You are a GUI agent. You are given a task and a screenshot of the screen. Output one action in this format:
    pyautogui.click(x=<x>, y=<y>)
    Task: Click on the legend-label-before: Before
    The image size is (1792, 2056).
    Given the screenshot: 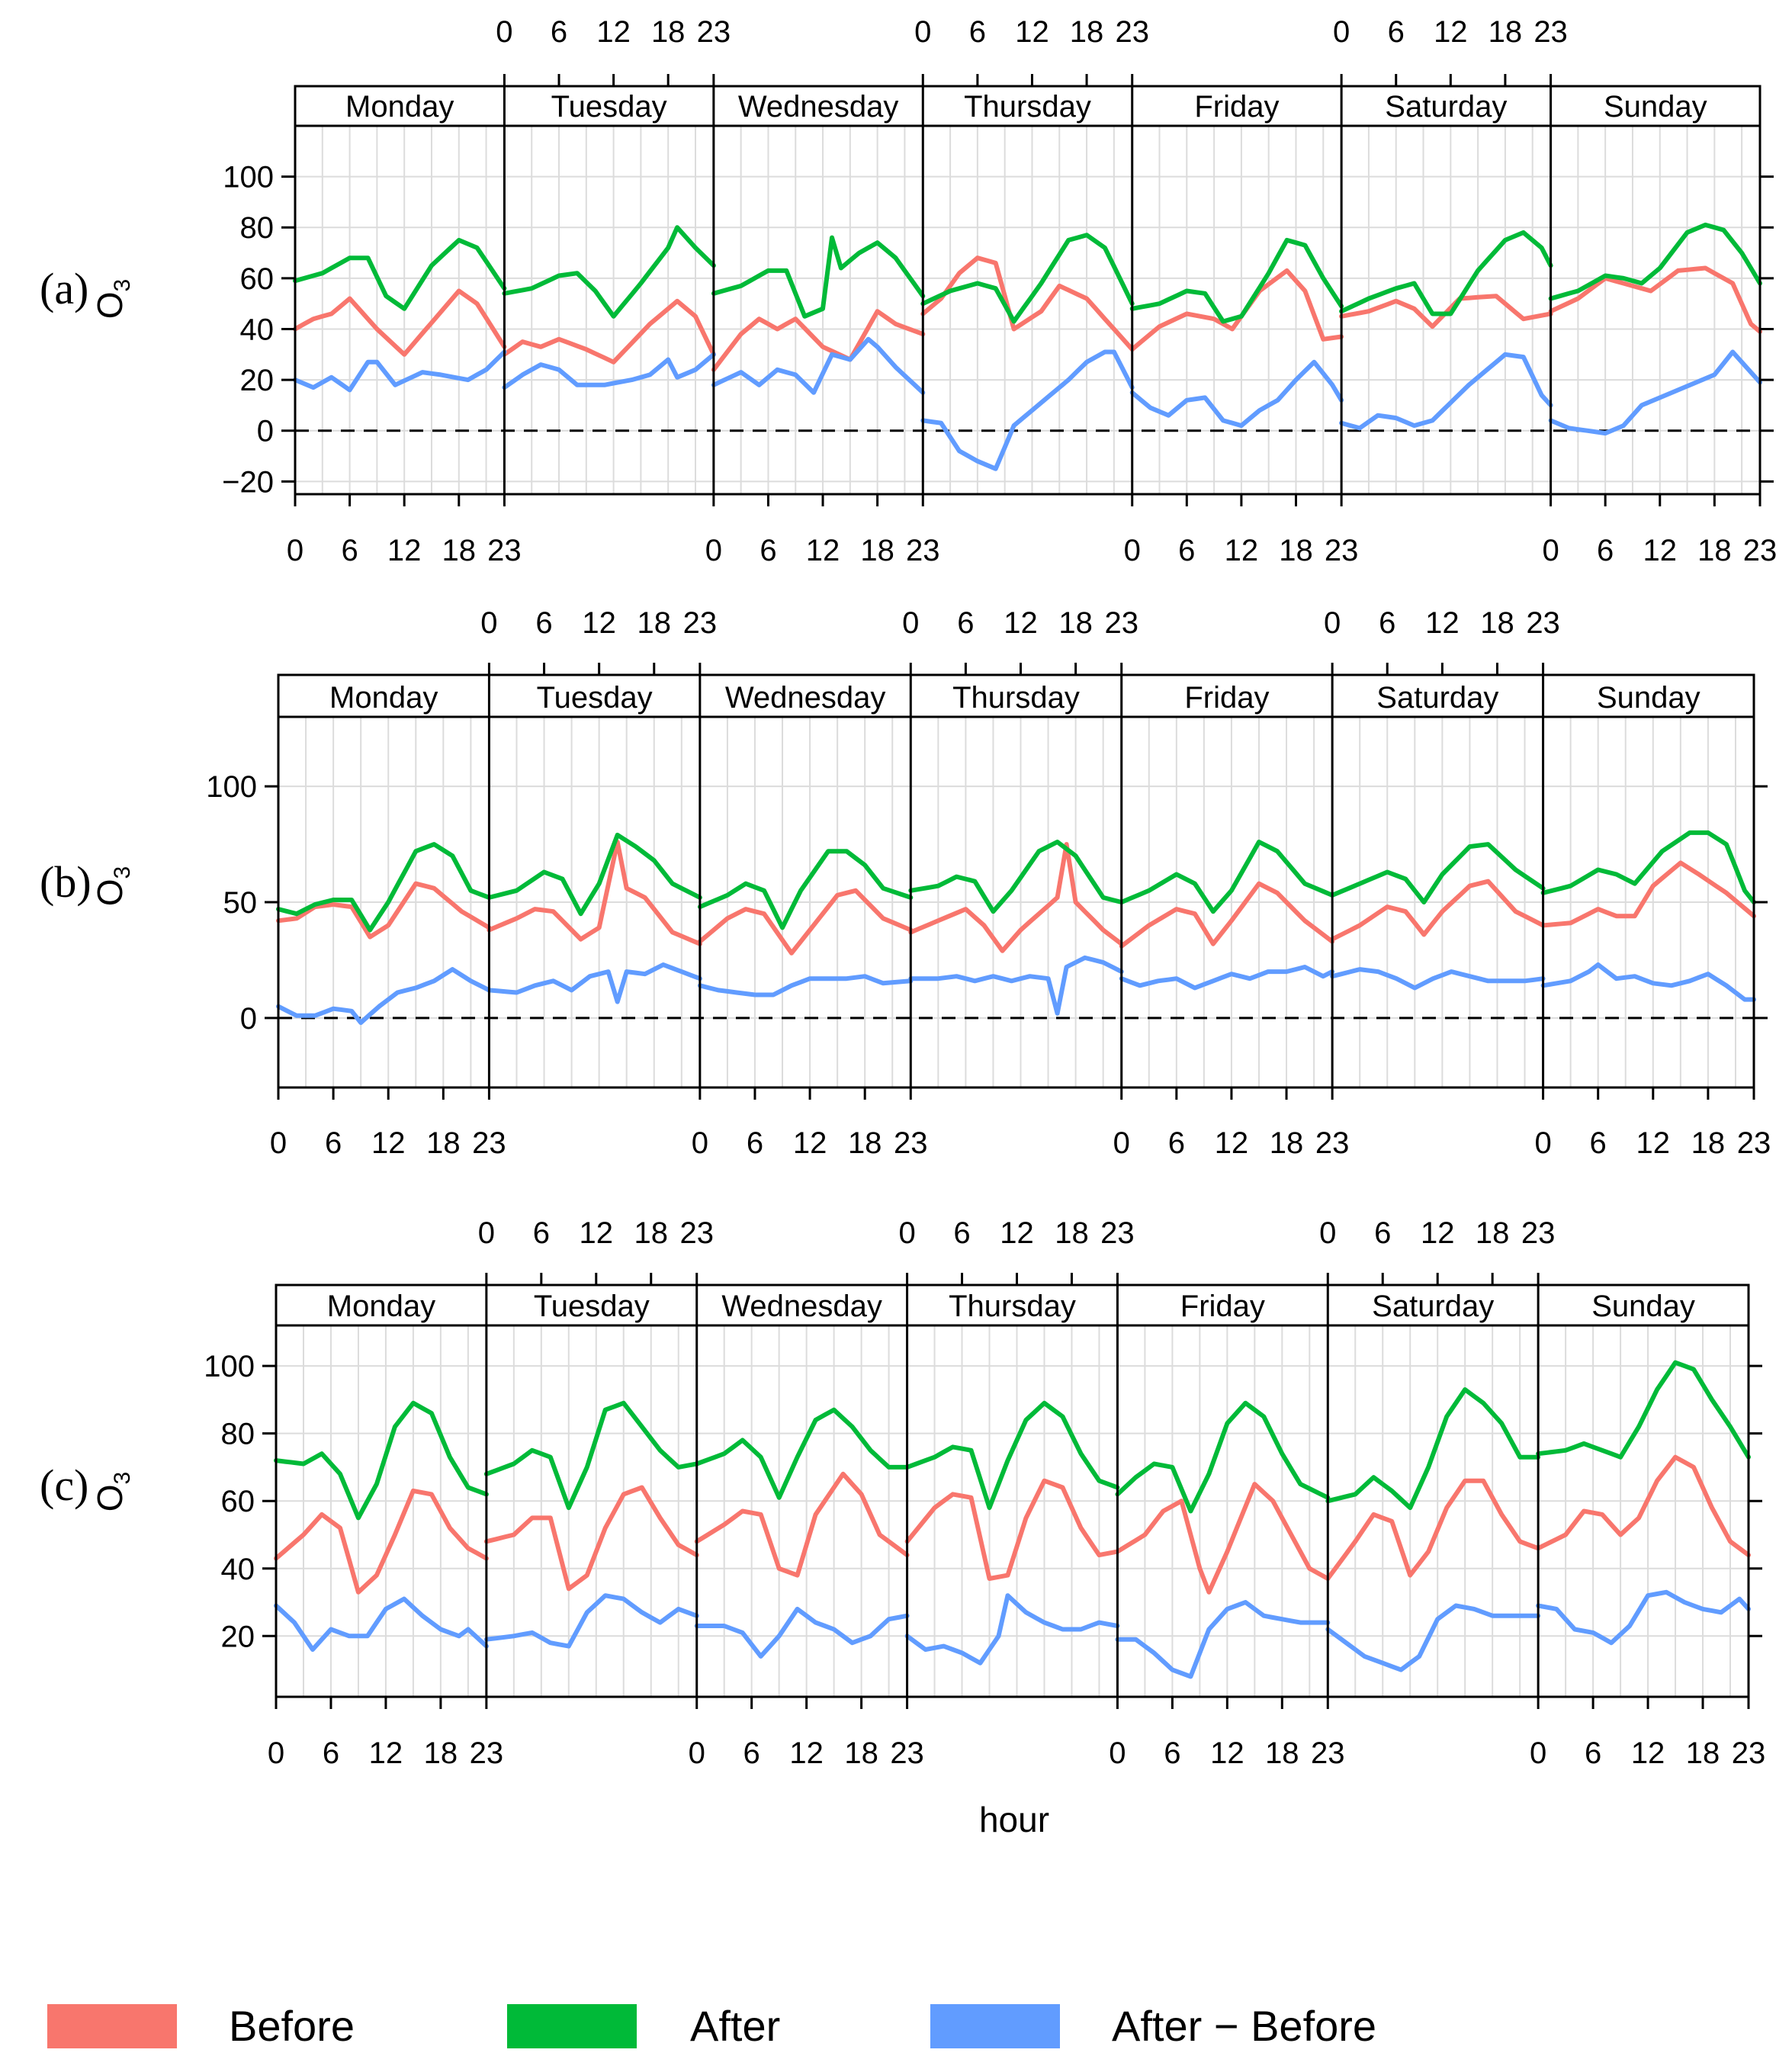 What is the action you would take?
    pyautogui.click(x=292, y=2026)
    